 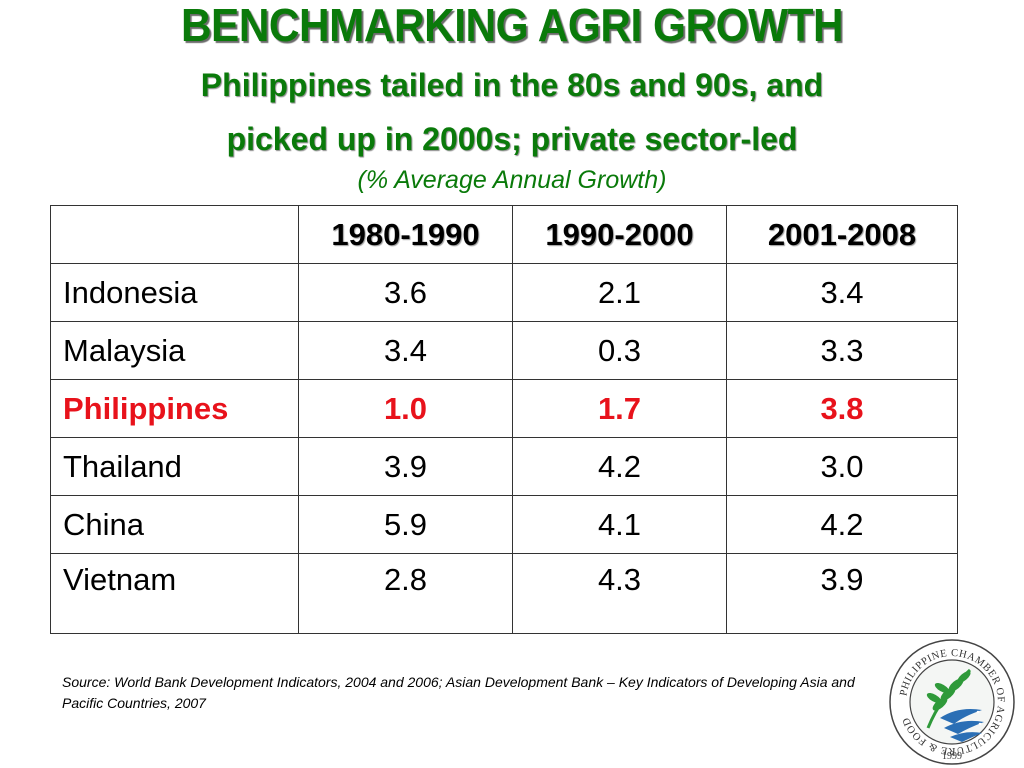 What do you see at coordinates (619, 408) in the screenshot?
I see `value-cell: 1.7` at bounding box center [619, 408].